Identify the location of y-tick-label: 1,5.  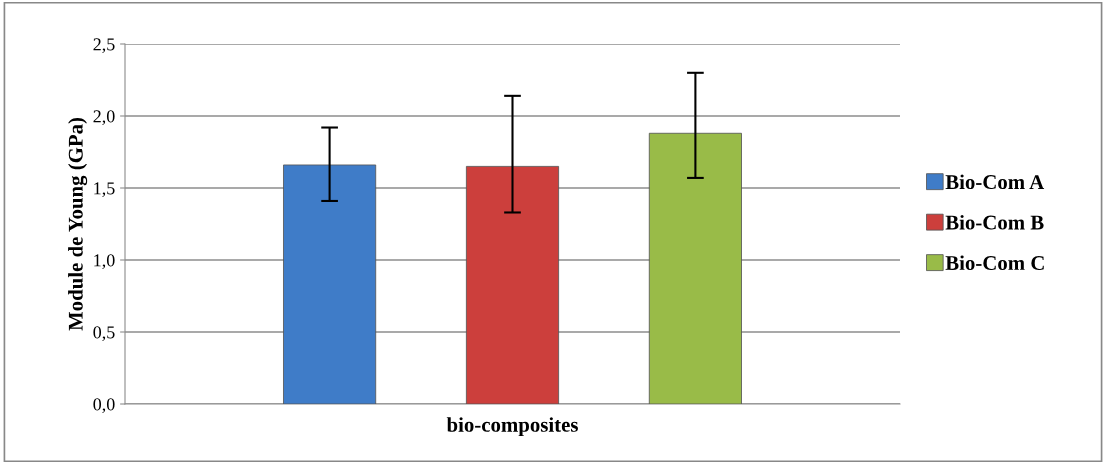
(104, 190).